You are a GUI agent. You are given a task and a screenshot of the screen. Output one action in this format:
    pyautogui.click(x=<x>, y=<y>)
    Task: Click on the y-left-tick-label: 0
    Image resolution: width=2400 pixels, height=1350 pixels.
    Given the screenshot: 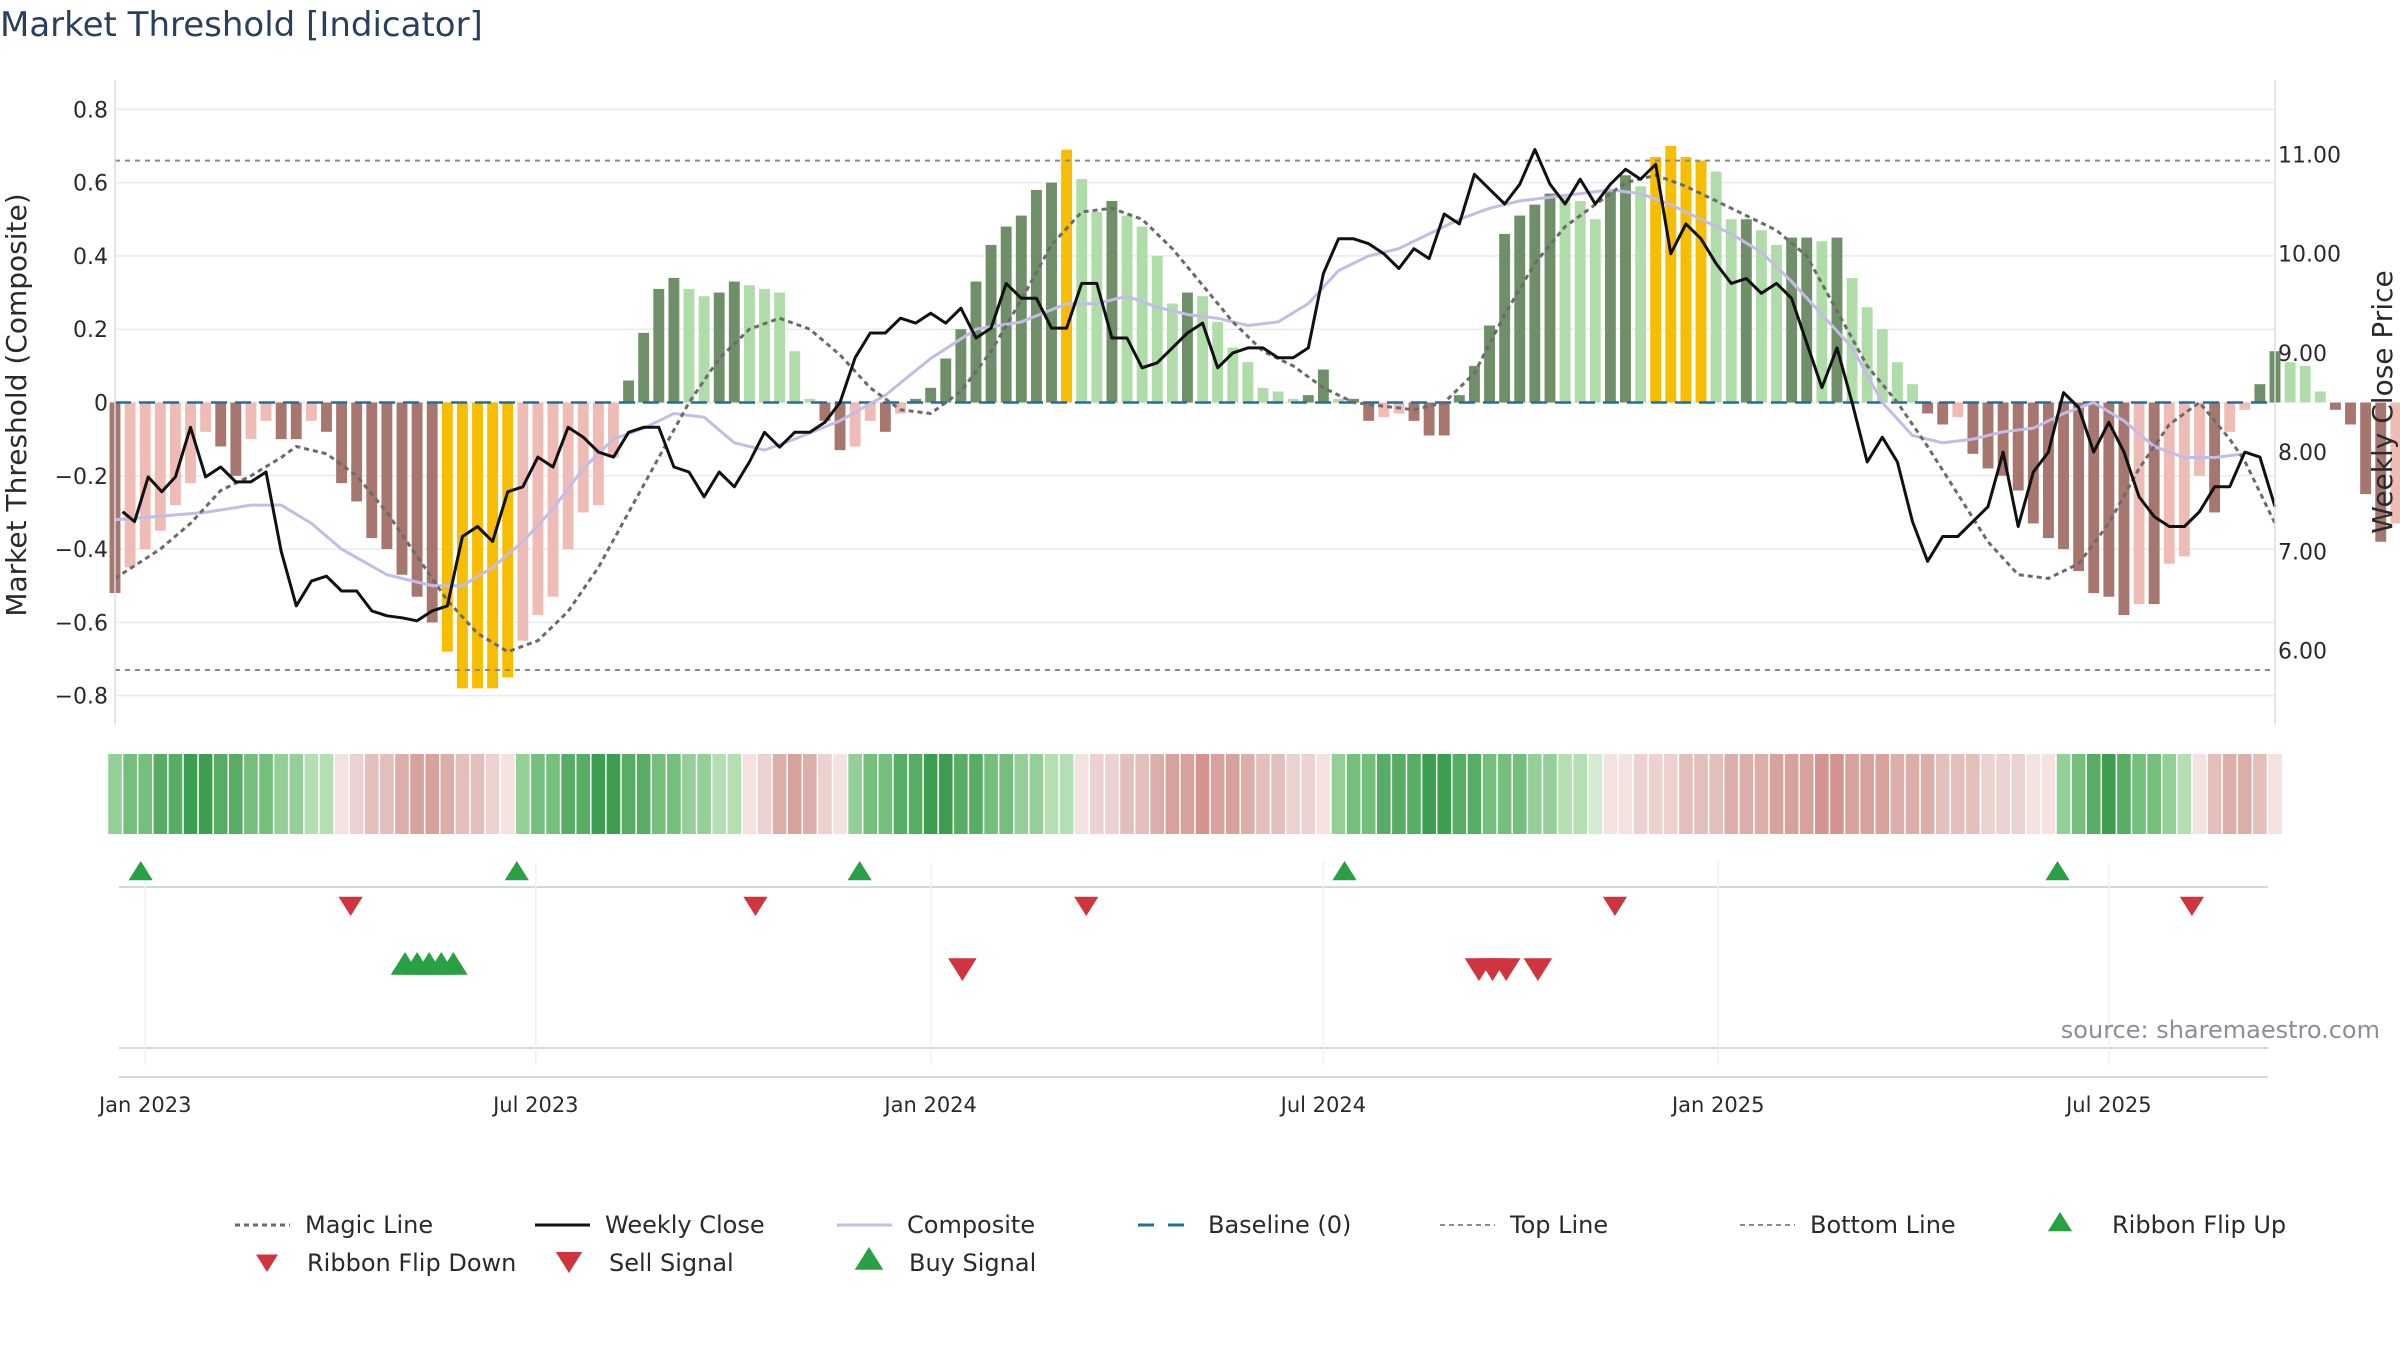 What is the action you would take?
    pyautogui.click(x=101, y=404)
    